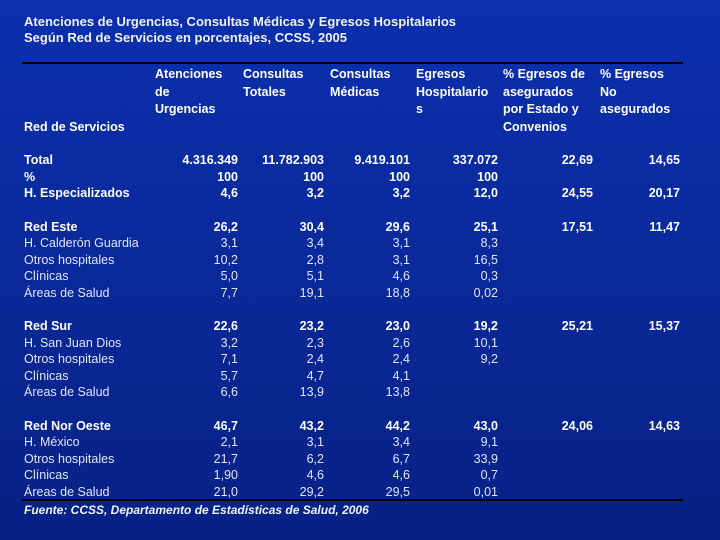 Image resolution: width=720 pixels, height=540 pixels. What do you see at coordinates (397, 492) in the screenshot?
I see `cell-c3: 29,5` at bounding box center [397, 492].